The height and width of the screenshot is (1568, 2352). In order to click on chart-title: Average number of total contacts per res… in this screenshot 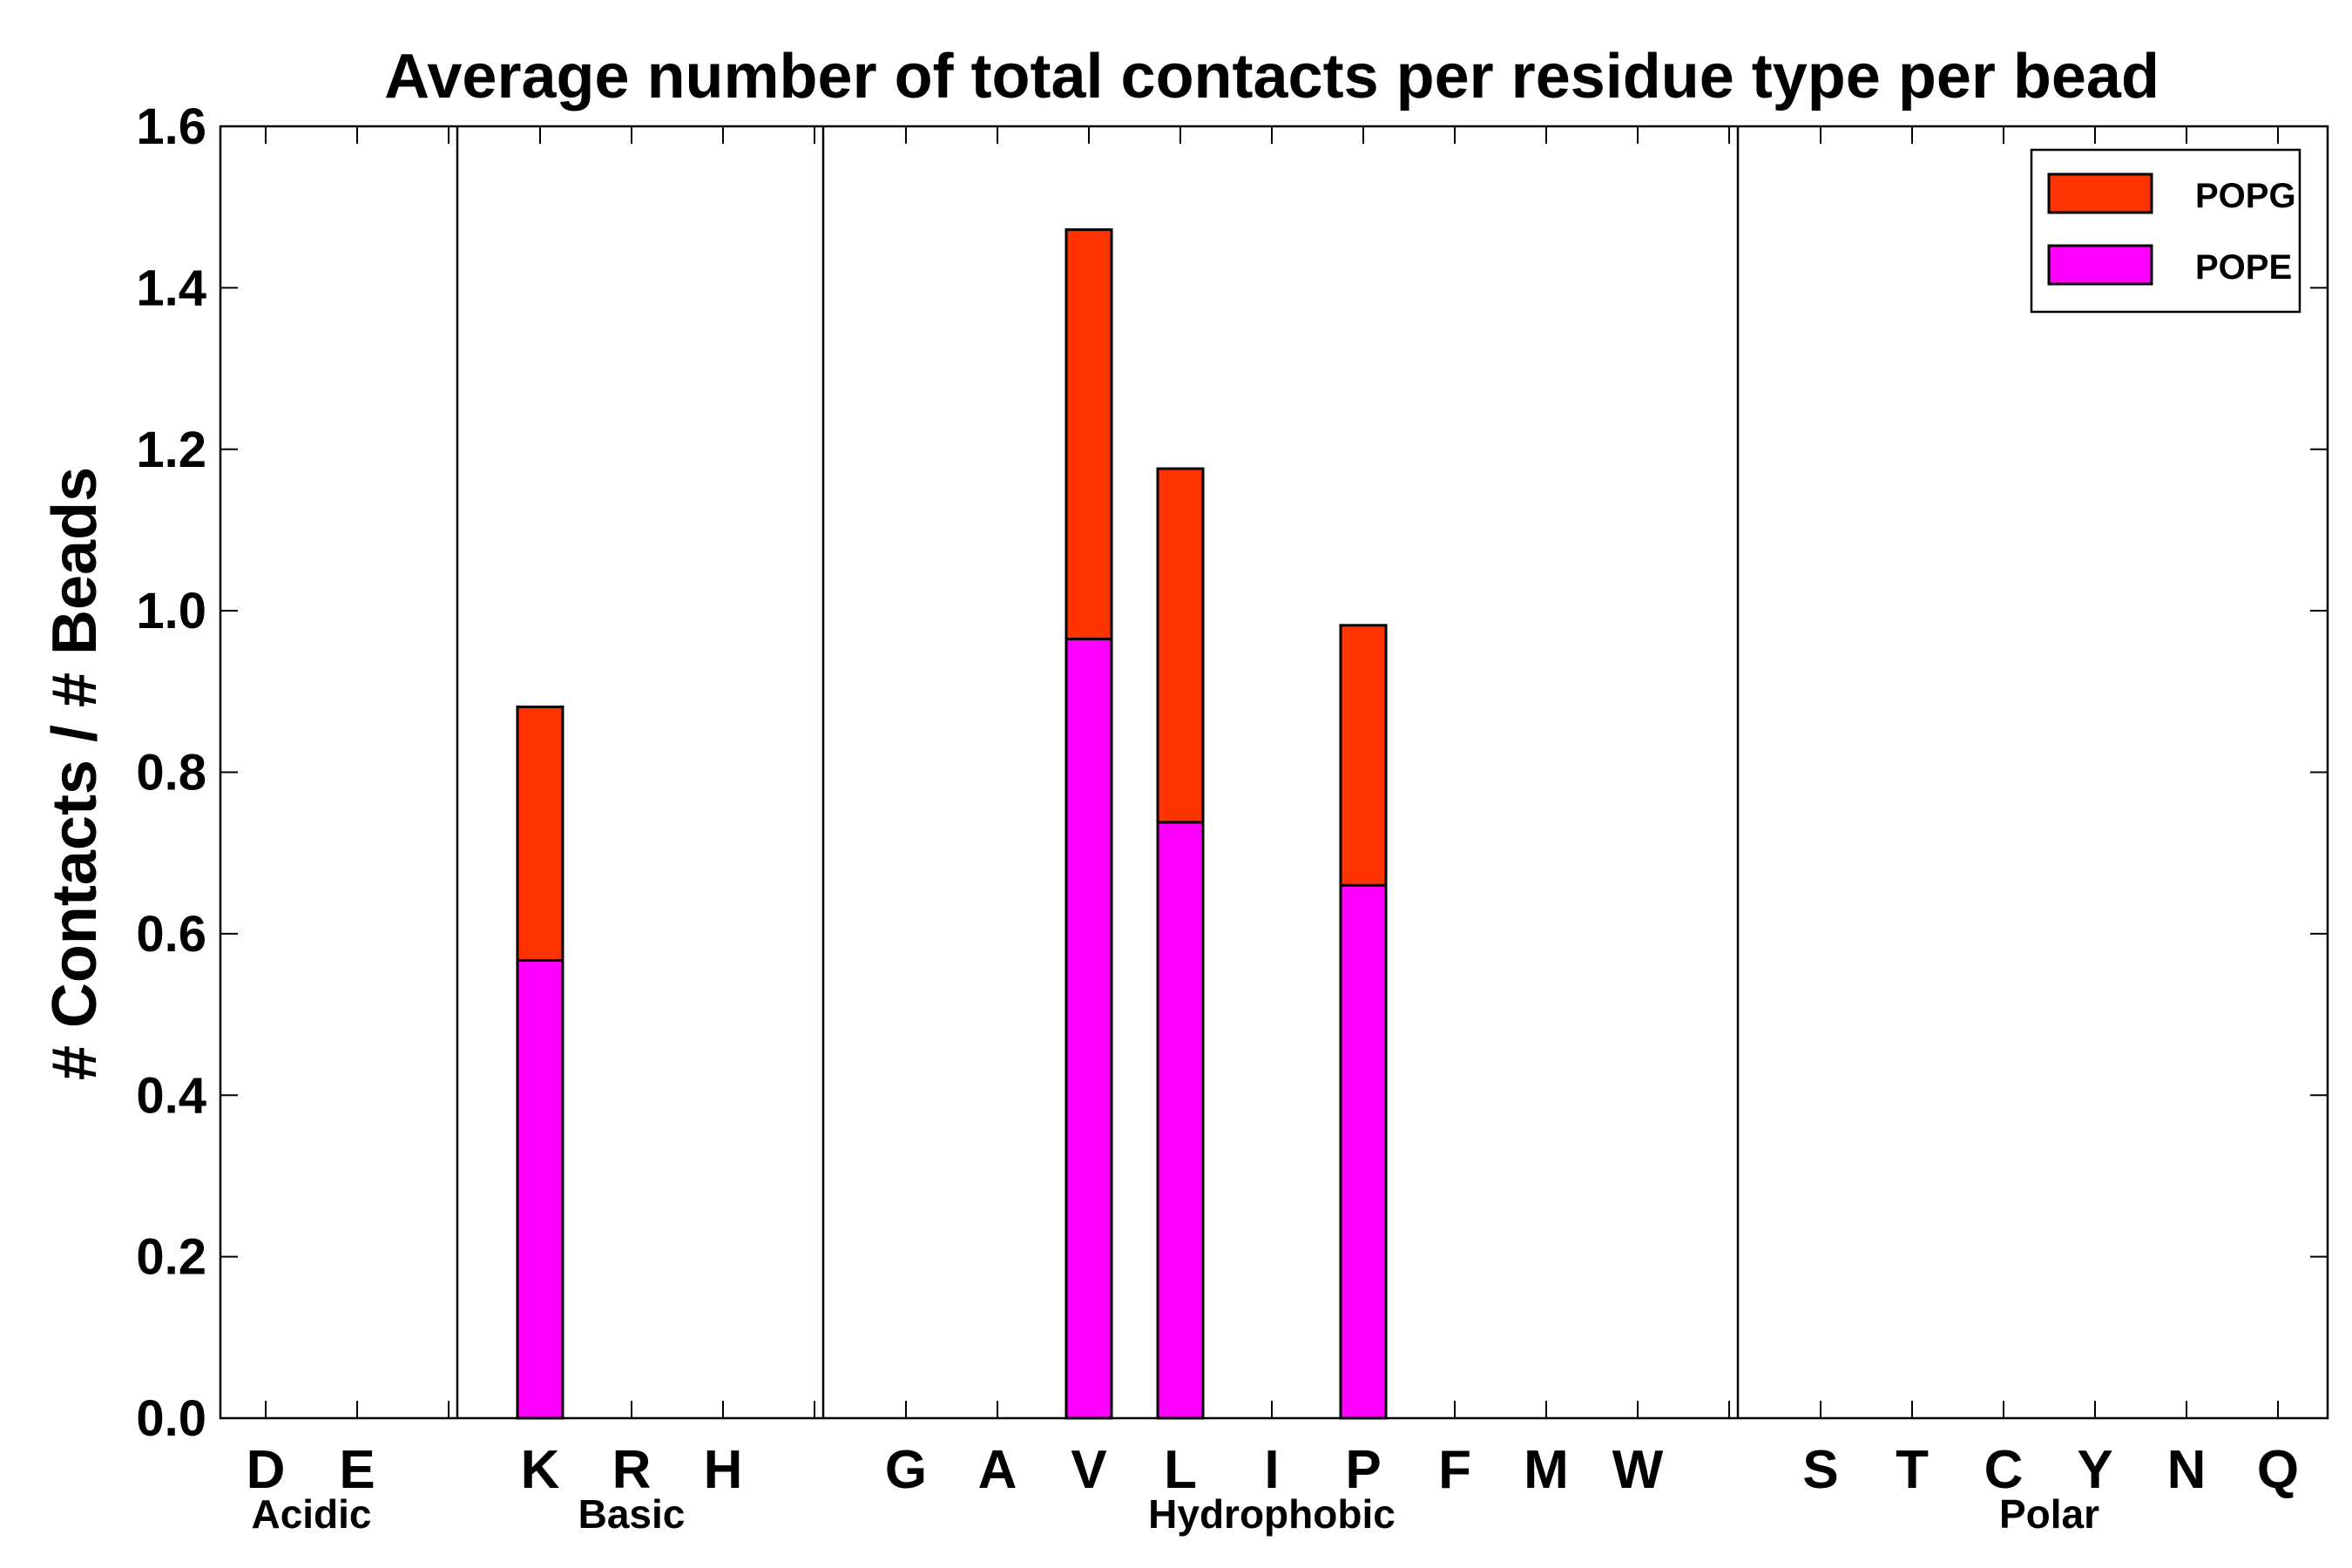, I will do `click(1271, 77)`.